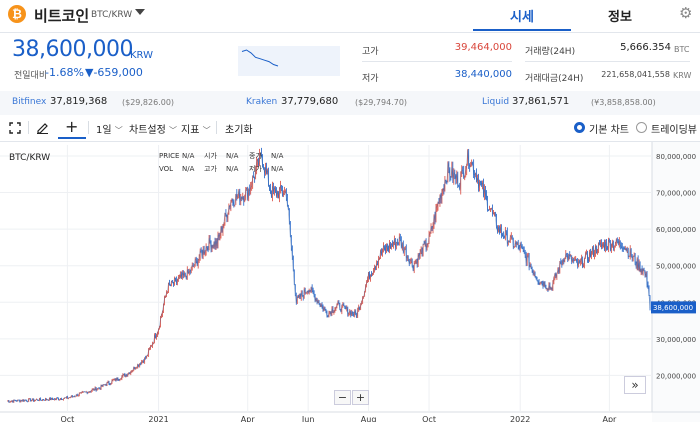 This screenshot has width=700, height=433. What do you see at coordinates (370, 52) in the screenshot?
I see `high-label: 고가` at bounding box center [370, 52].